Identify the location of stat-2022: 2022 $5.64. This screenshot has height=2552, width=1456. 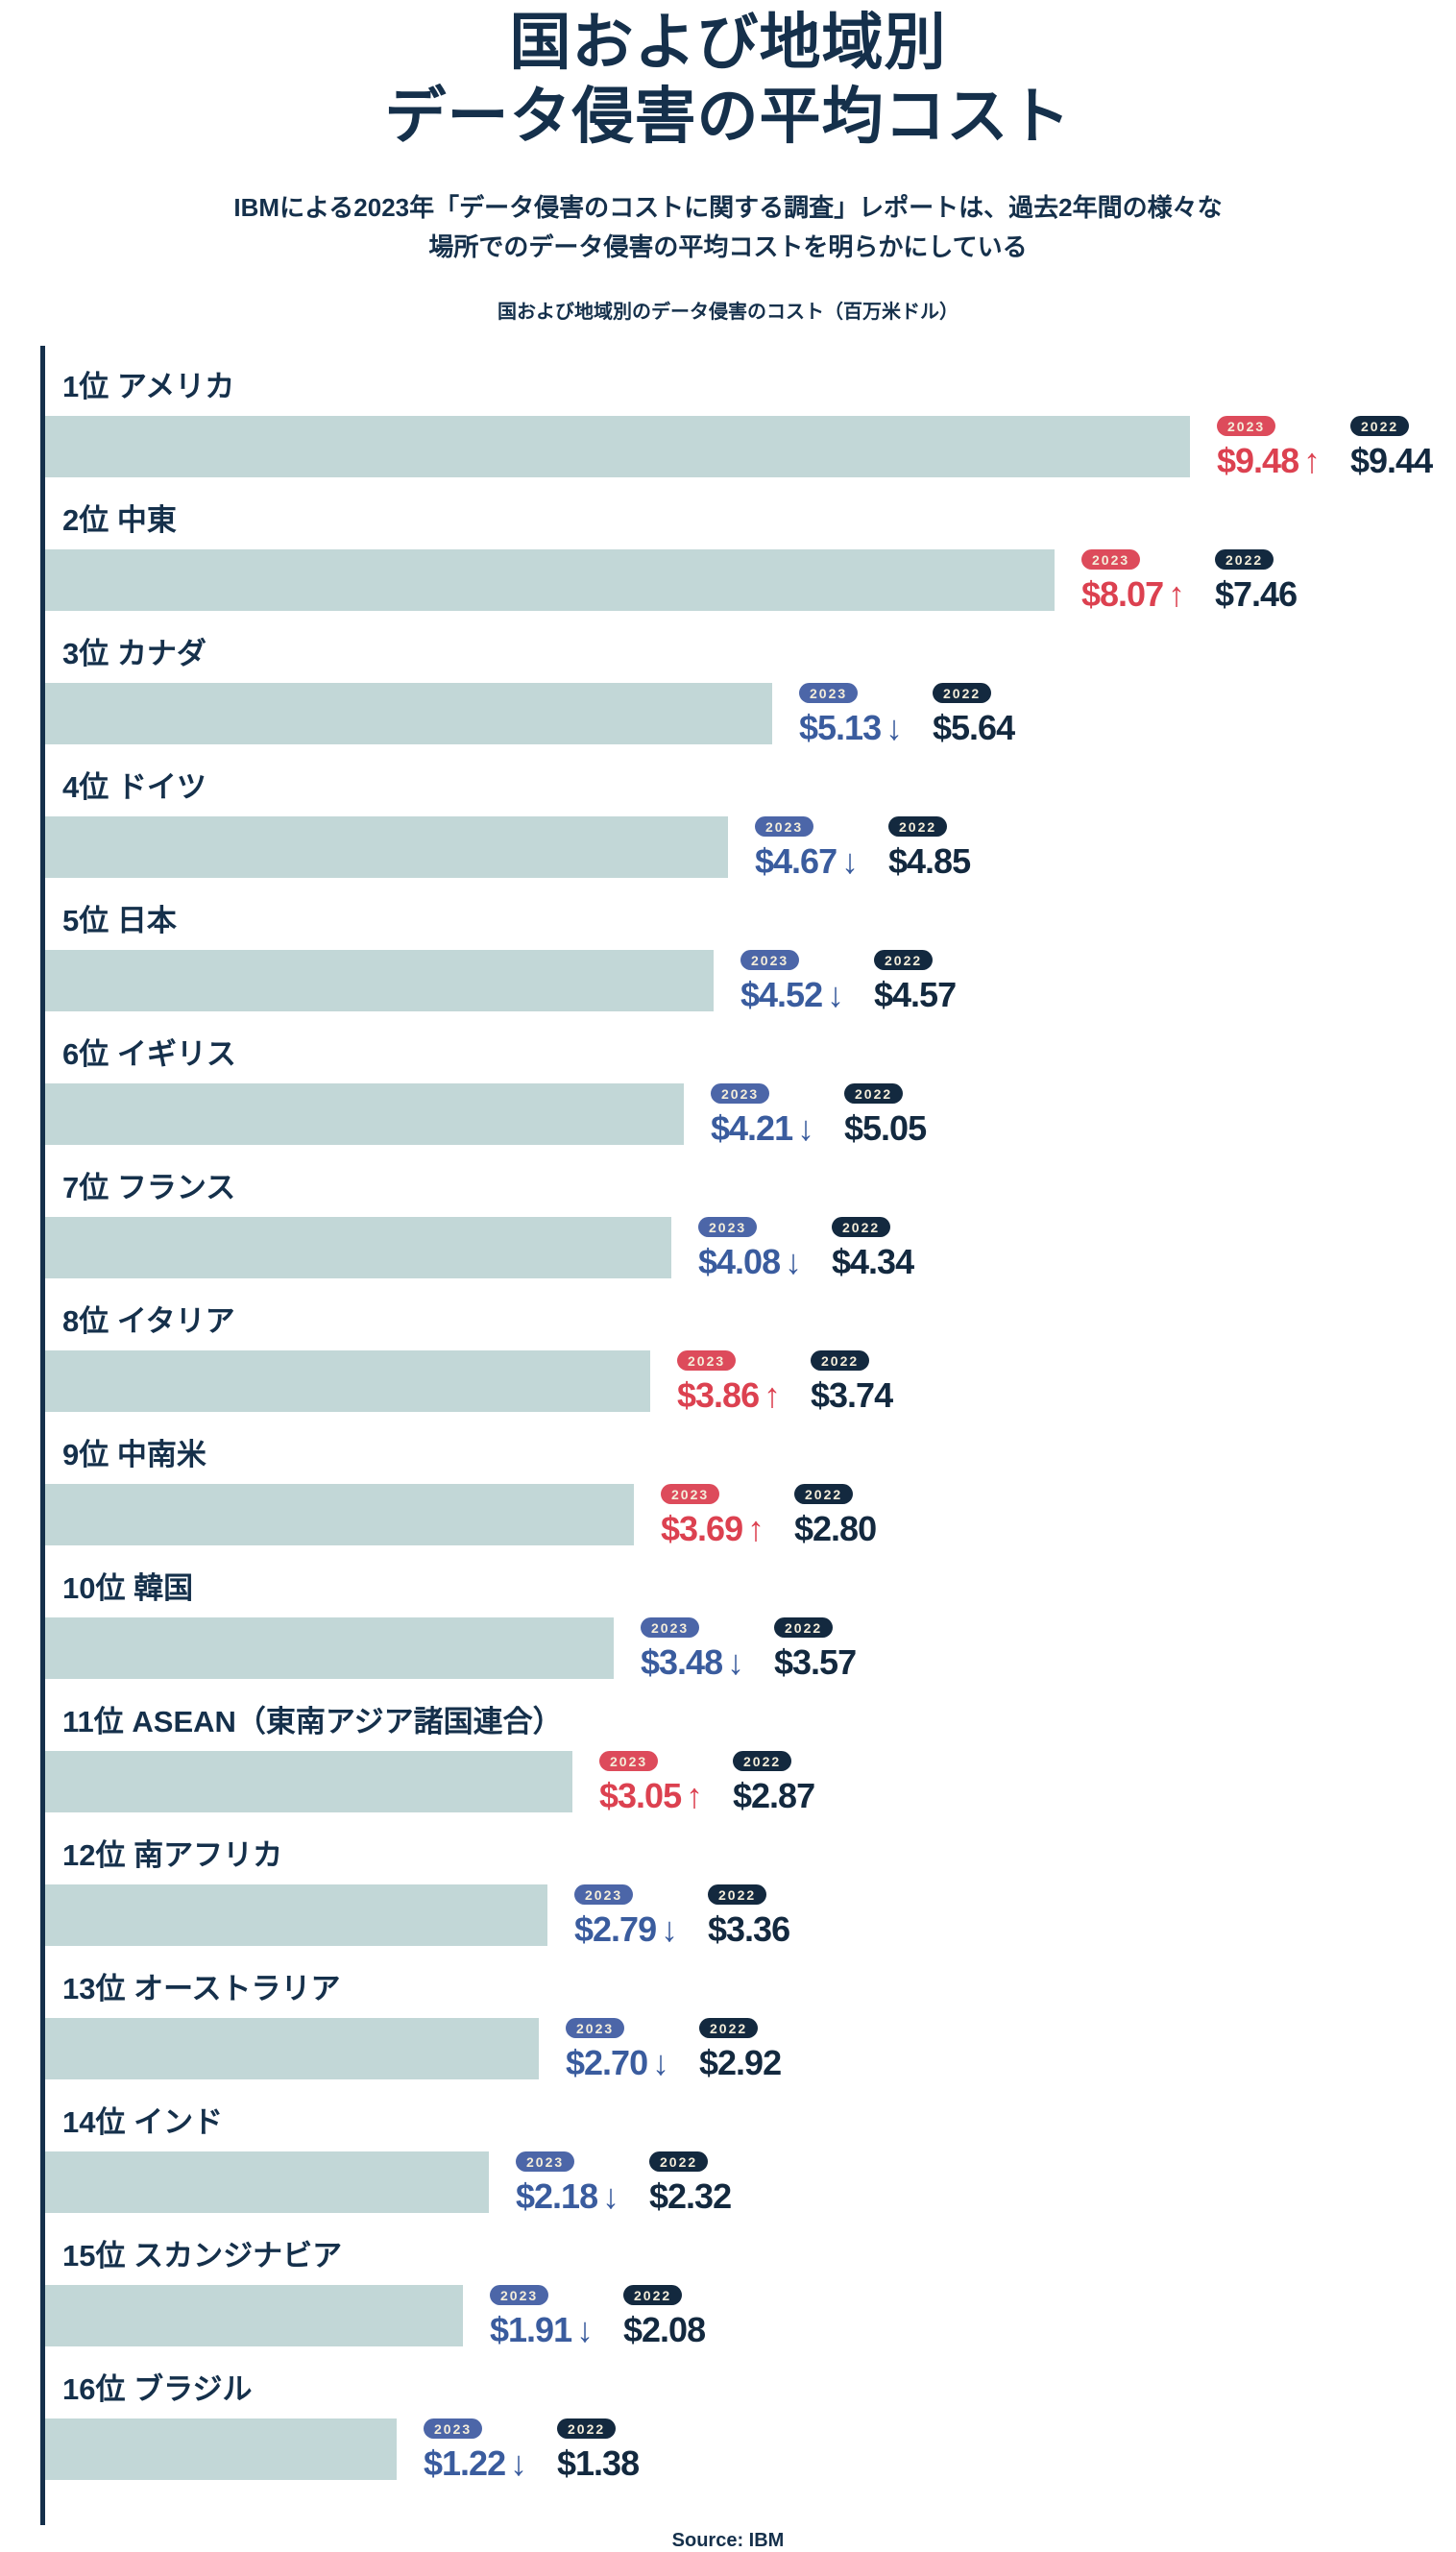
(974, 714).